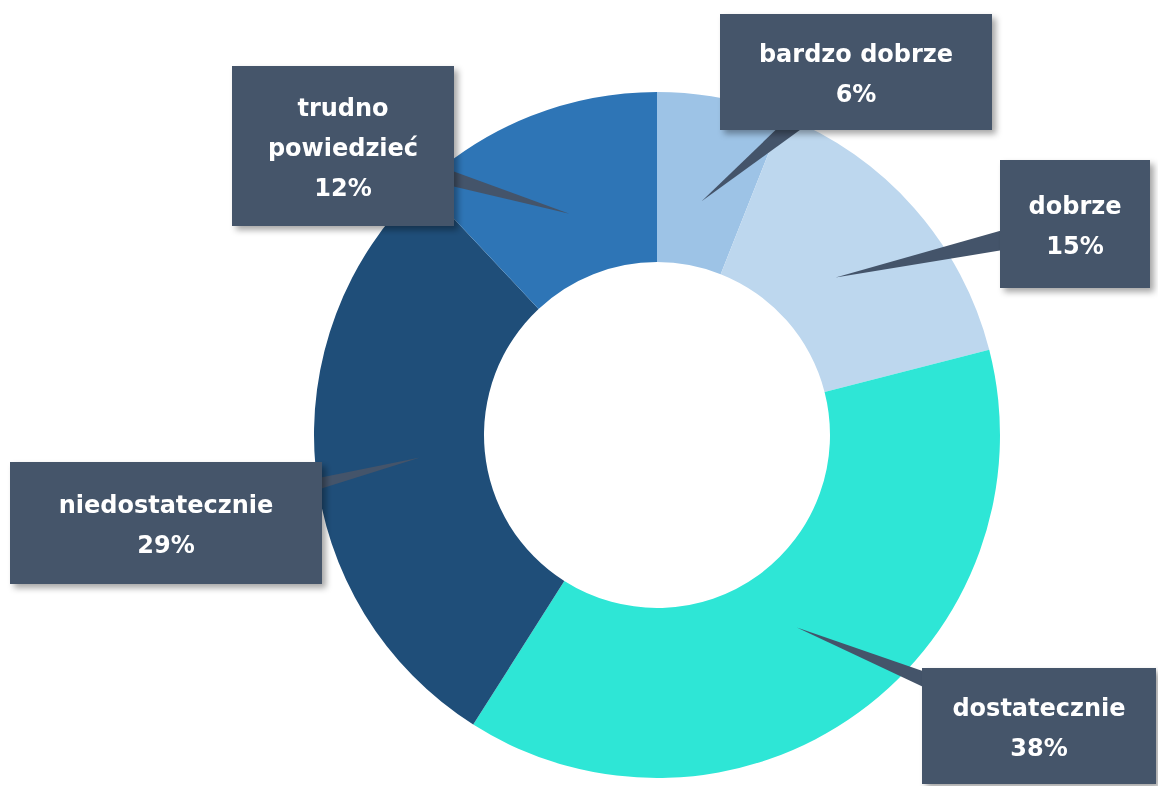  What do you see at coordinates (856, 94) in the screenshot?
I see `data-label: 6%` at bounding box center [856, 94].